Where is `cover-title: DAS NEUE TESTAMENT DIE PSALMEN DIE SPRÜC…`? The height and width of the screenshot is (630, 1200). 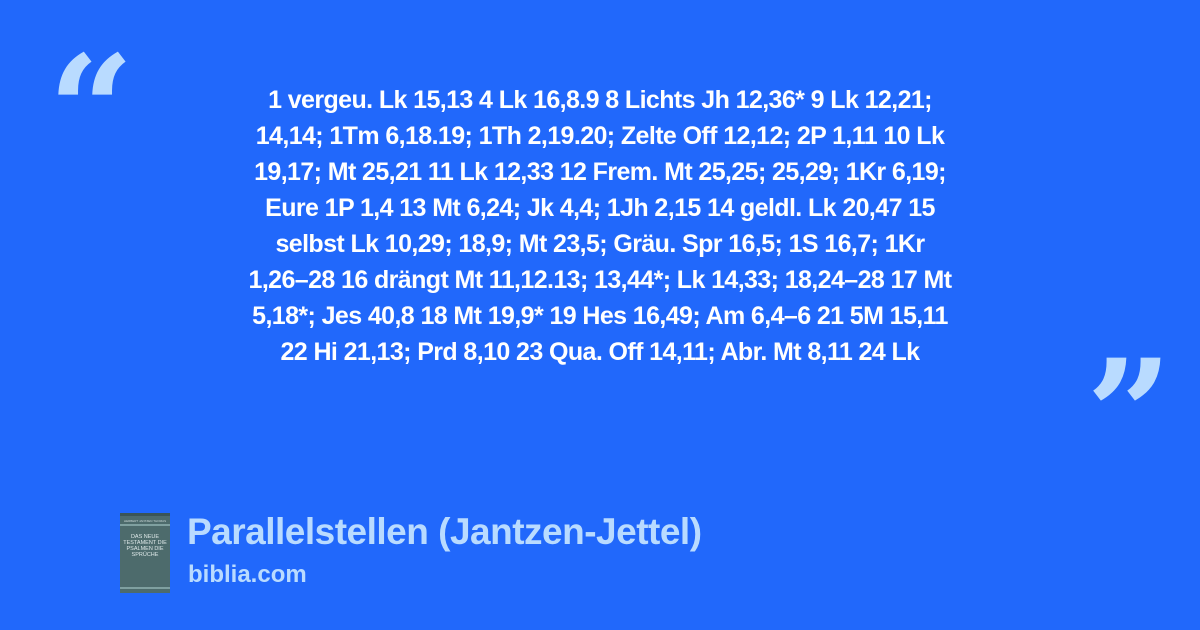
cover-title: DAS NEUE TESTAMENT DIE PSALMEN DIE SPRÜC… is located at coordinates (145, 546).